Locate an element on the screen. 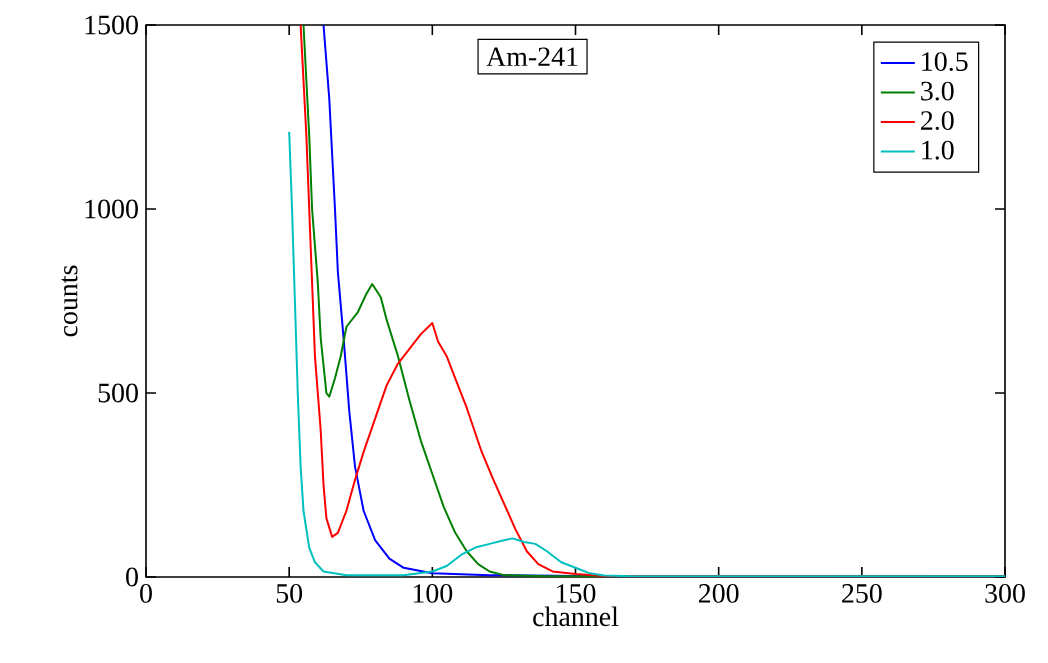 The height and width of the screenshot is (663, 1048). x-tick-label: 100 is located at coordinates (433, 593).